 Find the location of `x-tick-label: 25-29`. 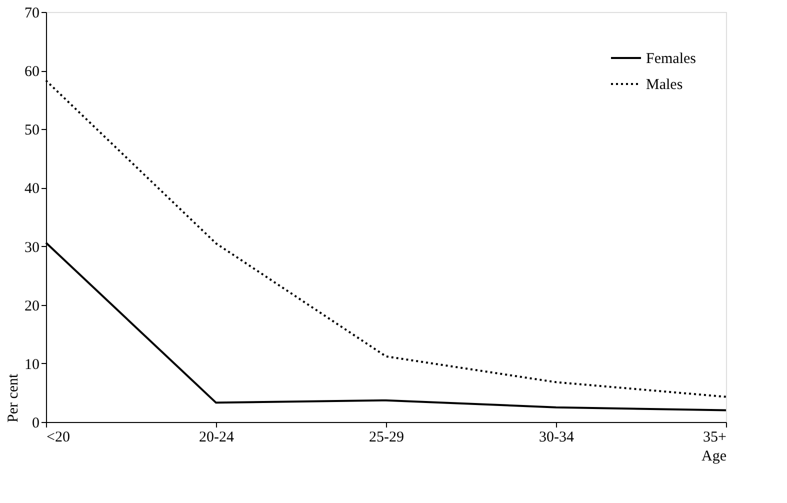

x-tick-label: 25-29 is located at coordinates (386, 438).